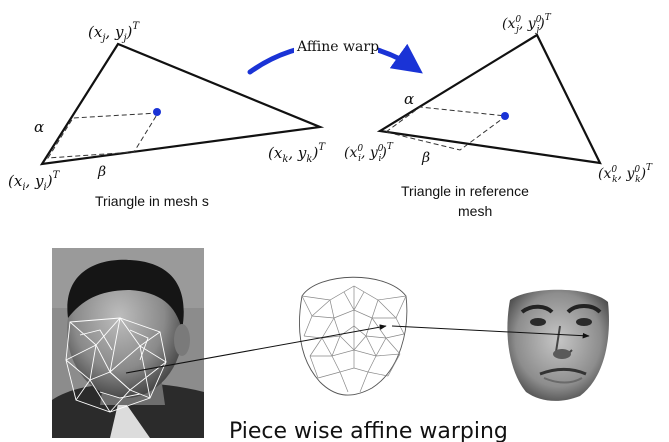 The image size is (669, 442). Describe the element at coordinates (409, 99) in the screenshot. I see `right-alpha: α` at that location.